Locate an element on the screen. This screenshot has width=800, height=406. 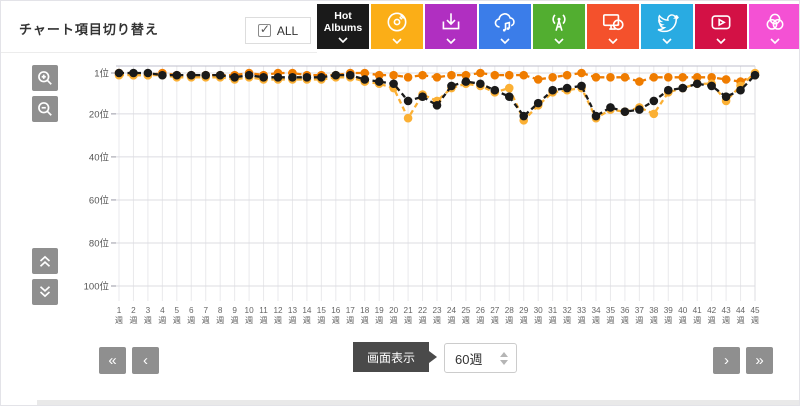
metric-button-video is located at coordinates (613, 26).